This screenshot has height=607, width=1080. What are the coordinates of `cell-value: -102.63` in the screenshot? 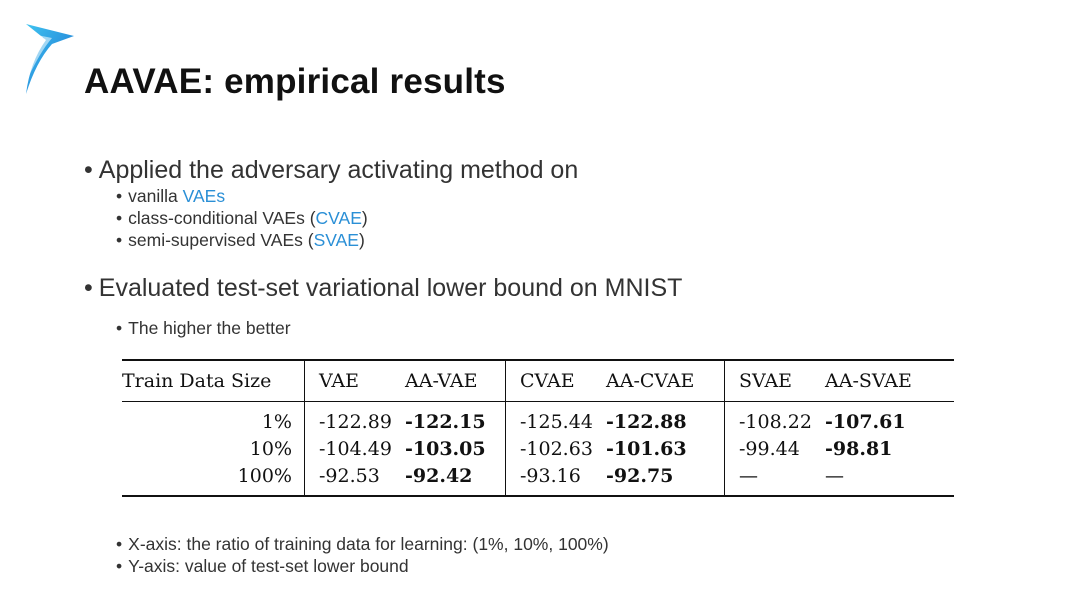 It's located at (555, 448).